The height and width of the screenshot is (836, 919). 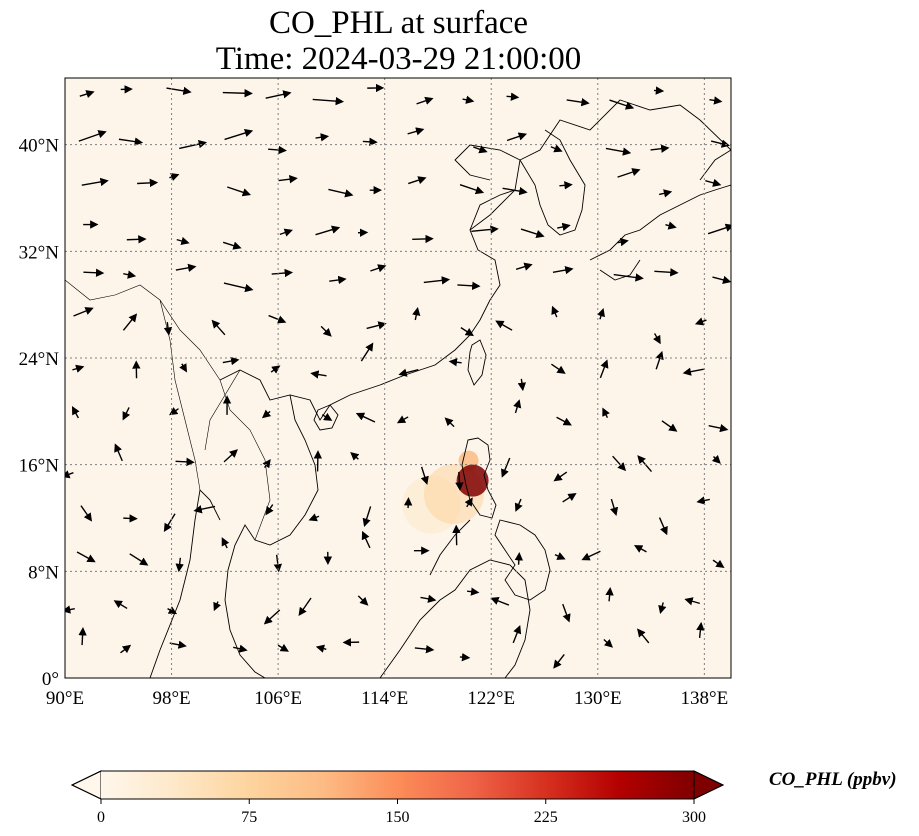 I want to click on colorbar-tick-label: 300, so click(x=694, y=817).